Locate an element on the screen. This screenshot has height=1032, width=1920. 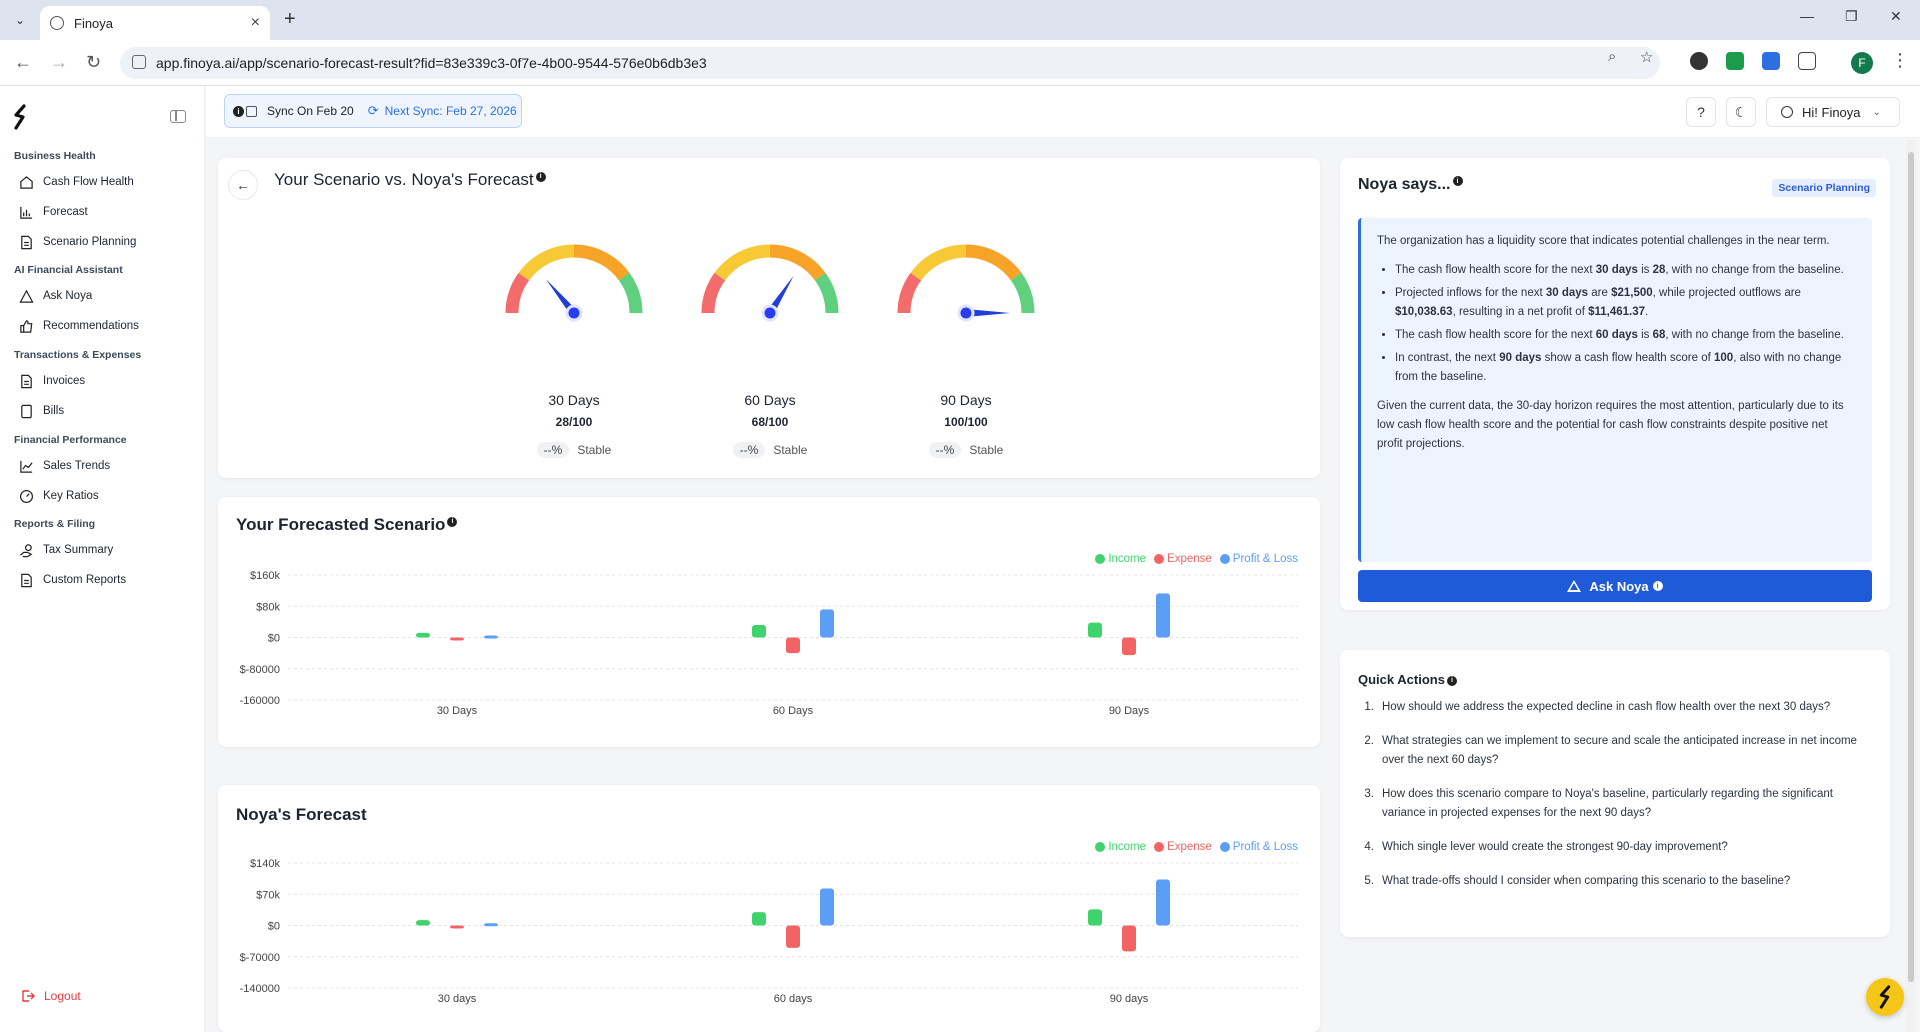
back-button: ← is located at coordinates (243, 185).